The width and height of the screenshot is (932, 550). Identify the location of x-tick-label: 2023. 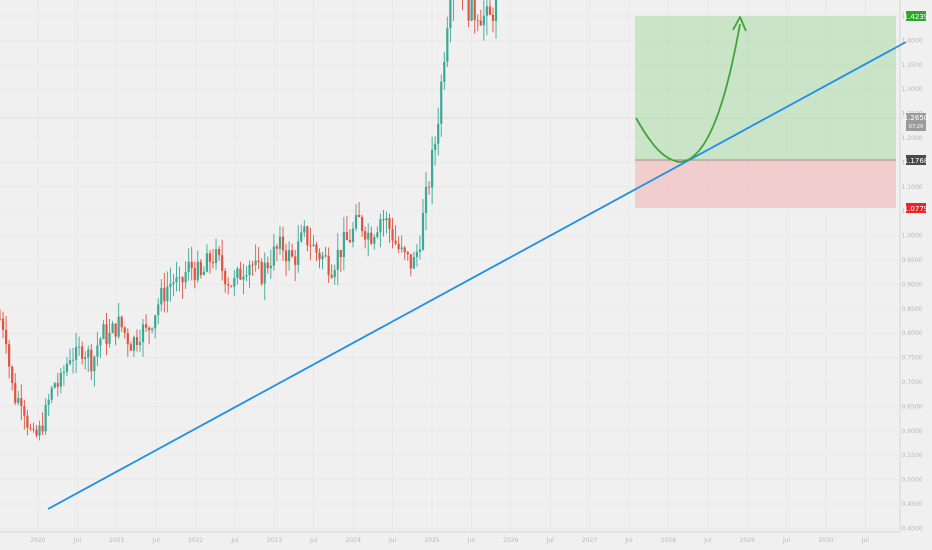
(274, 540).